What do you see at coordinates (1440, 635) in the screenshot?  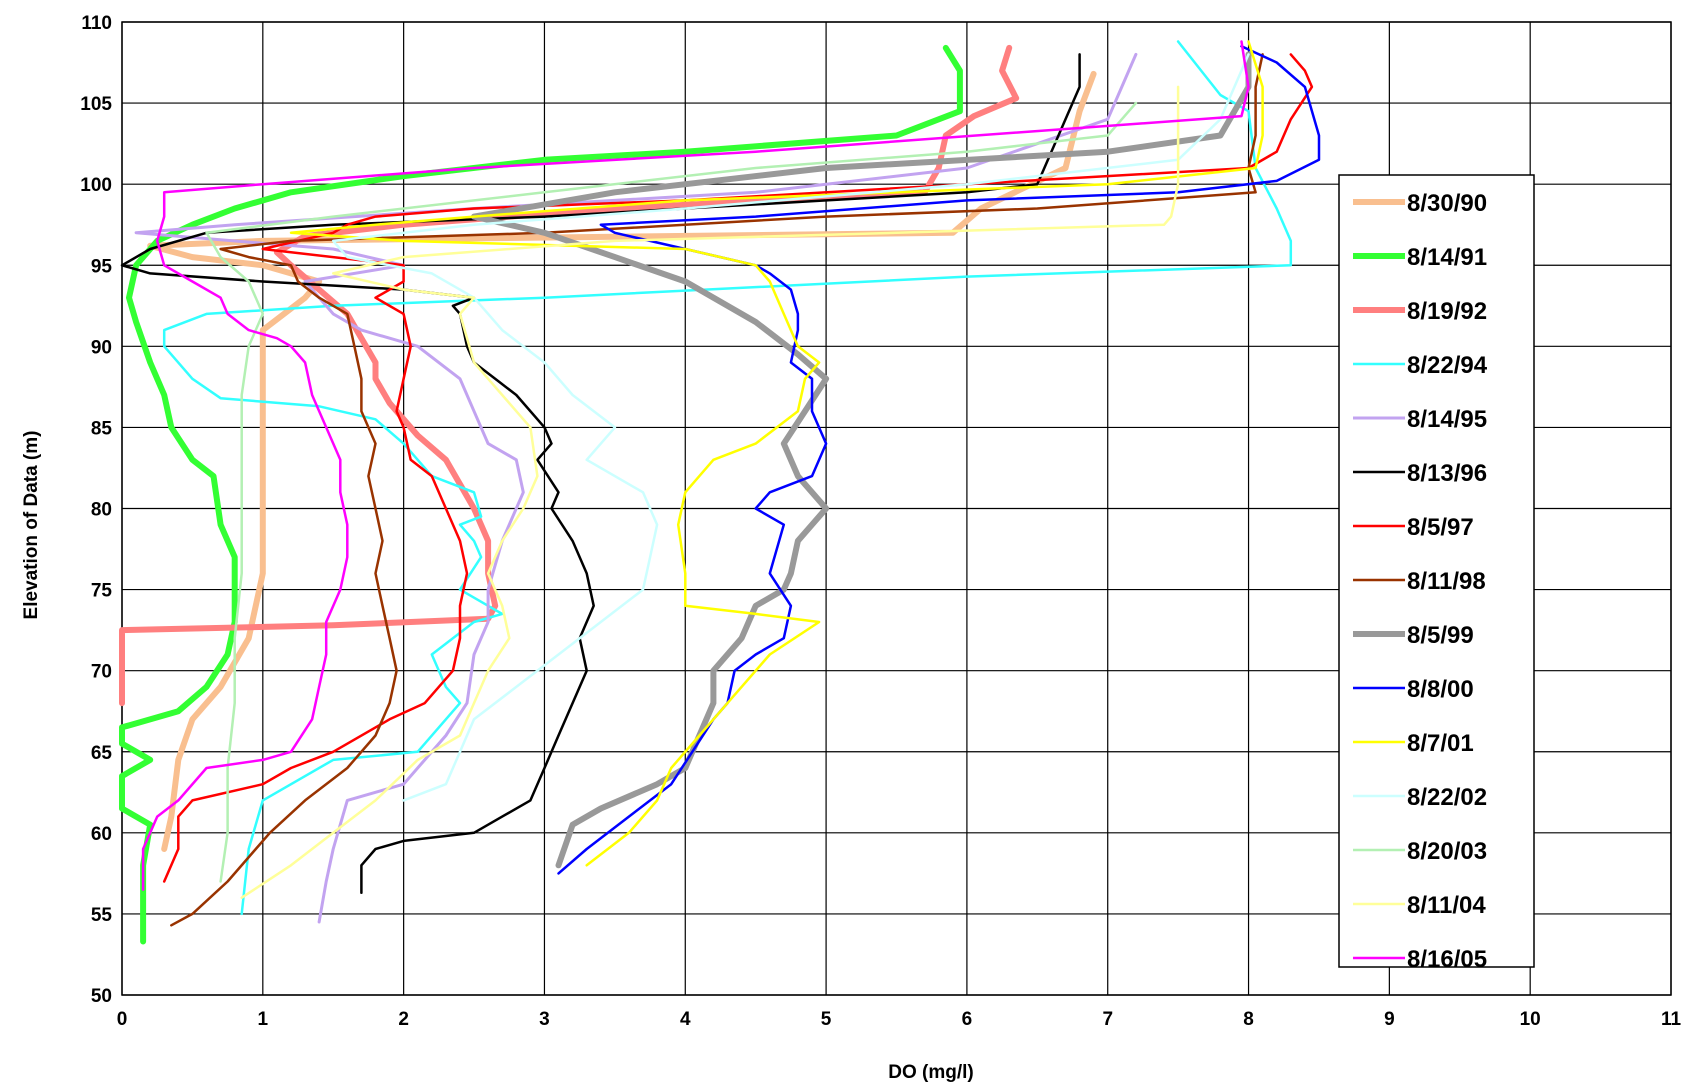 I see `legend-label-8-5-99: 8/5/99` at bounding box center [1440, 635].